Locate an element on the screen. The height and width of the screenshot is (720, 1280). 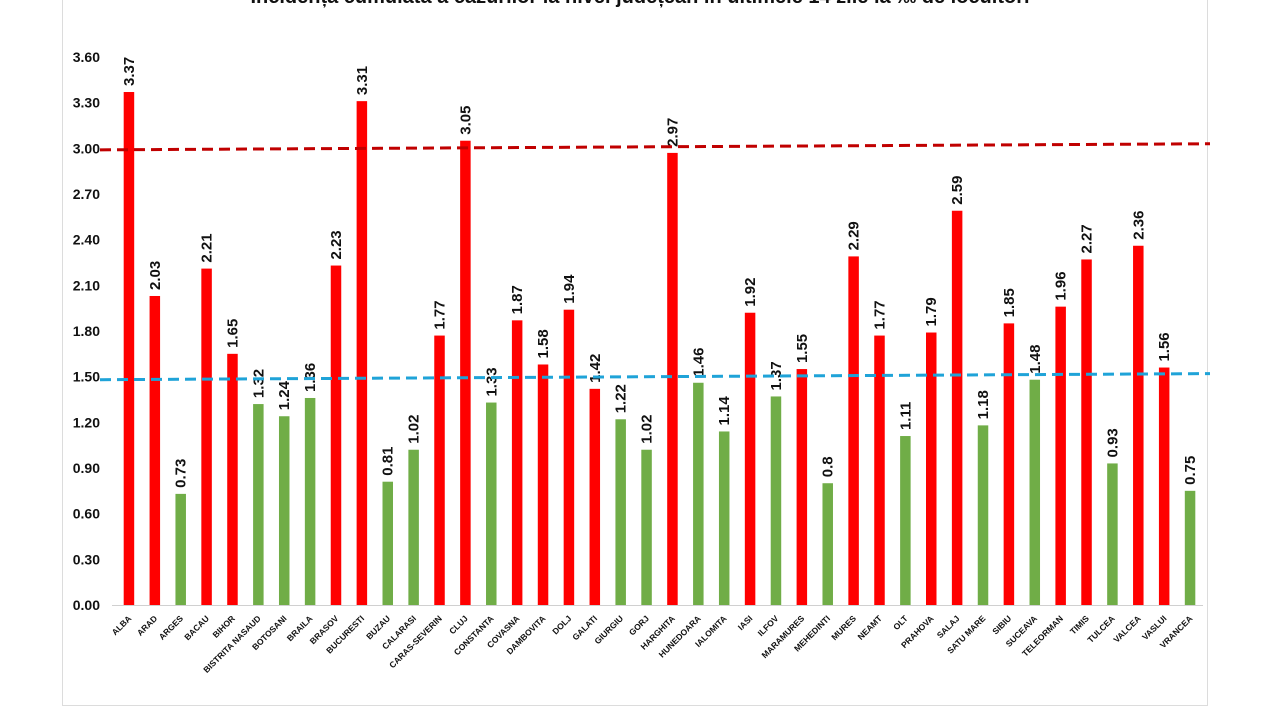
x-category-label: ARAD is located at coordinates (147, 625).